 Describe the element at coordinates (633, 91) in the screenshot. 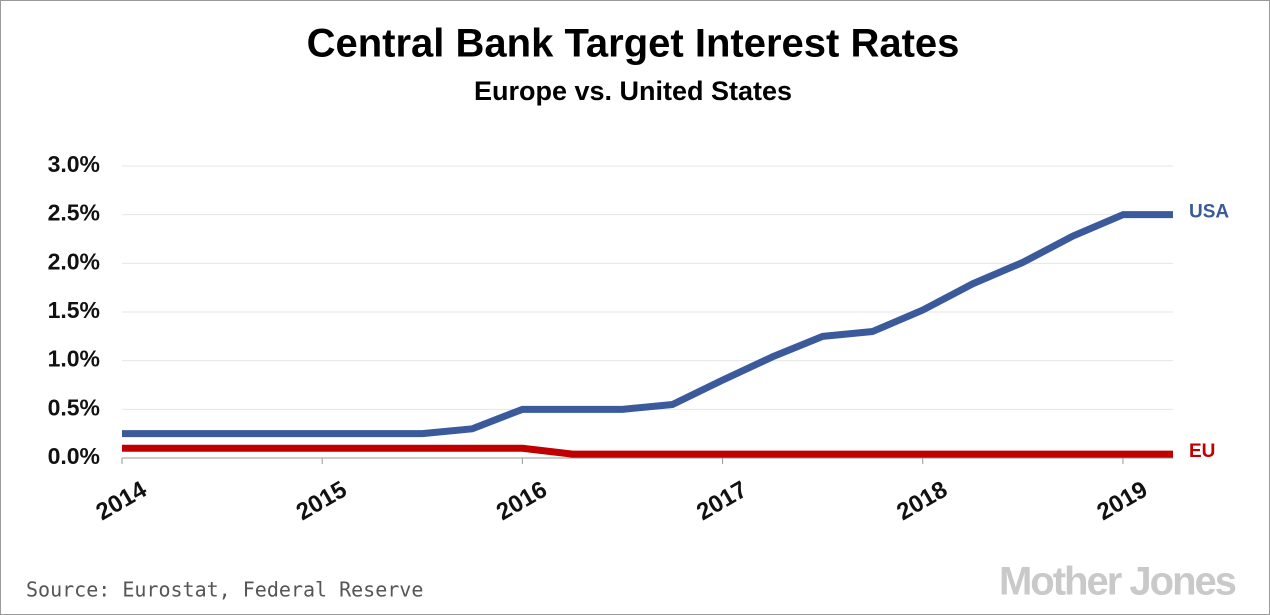

I see `chart-subtitle: Europe vs. United States` at that location.